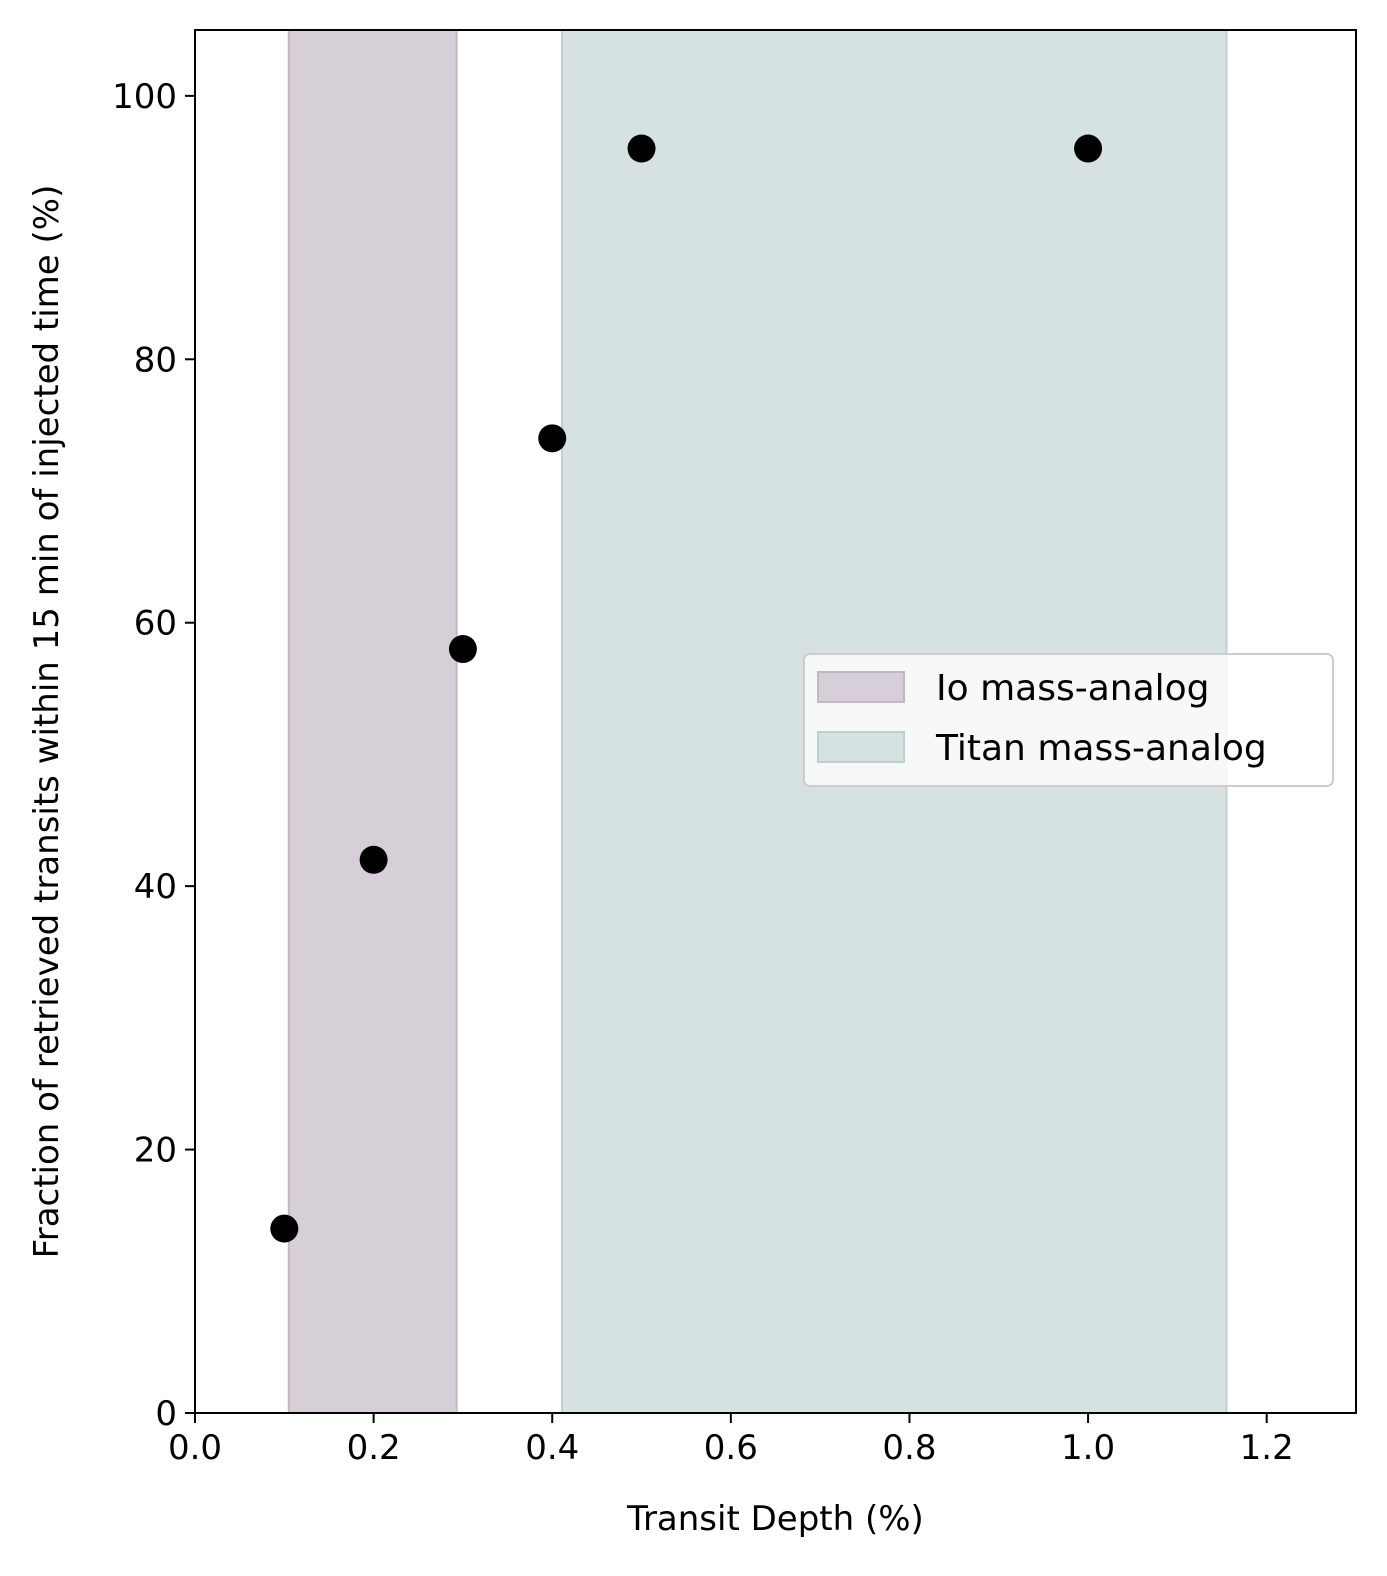 The height and width of the screenshot is (1576, 1387). Describe the element at coordinates (775, 1519) in the screenshot. I see `x-axis-label: Transit Depth (%)` at that location.